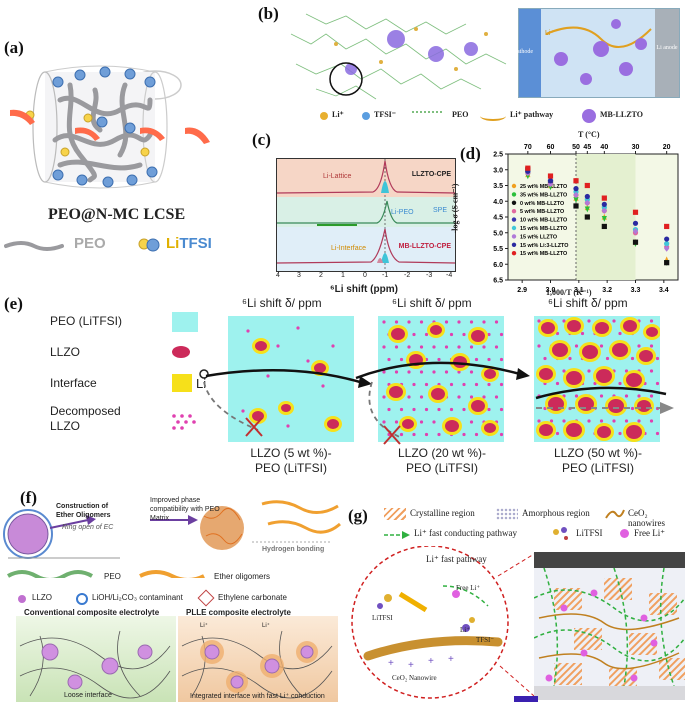 Image resolution: width=685 pixels, height=716 pixels. I want to click on legend-peo-label: PEO, so click(90, 243).